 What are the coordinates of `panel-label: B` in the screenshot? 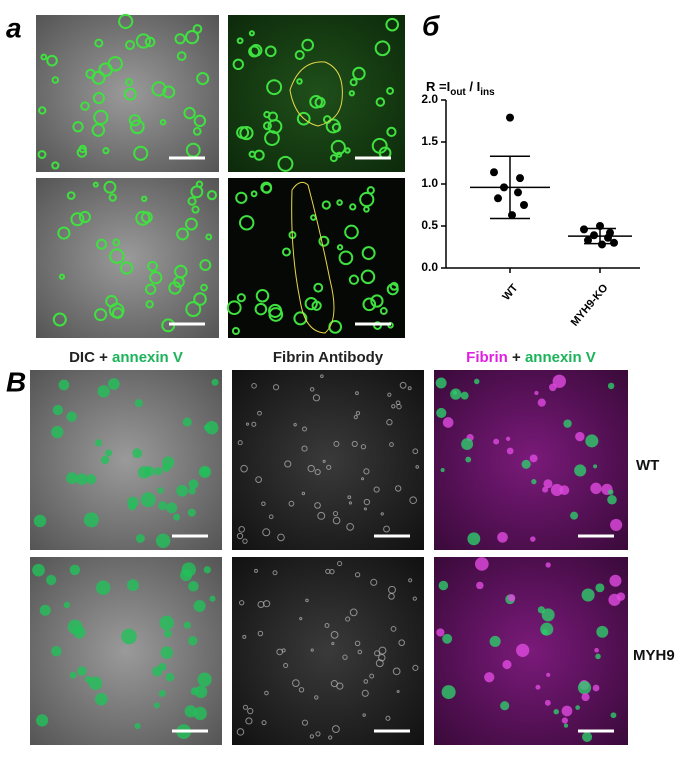 It's located at (16, 381).